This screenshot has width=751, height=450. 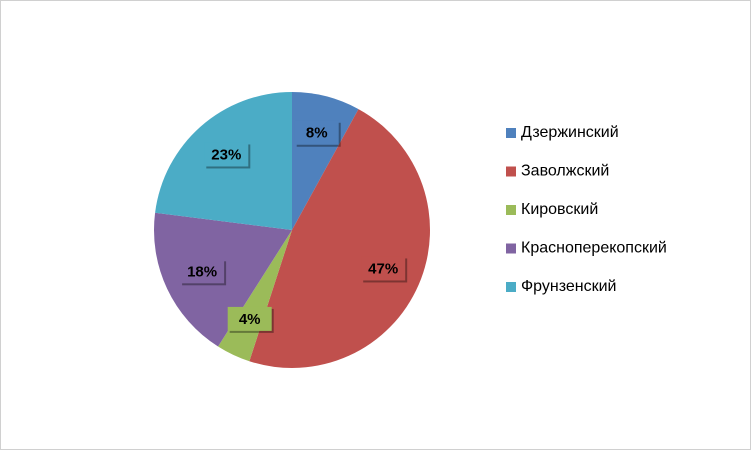 What do you see at coordinates (340, 239) in the screenshot?
I see `pie-slice` at bounding box center [340, 239].